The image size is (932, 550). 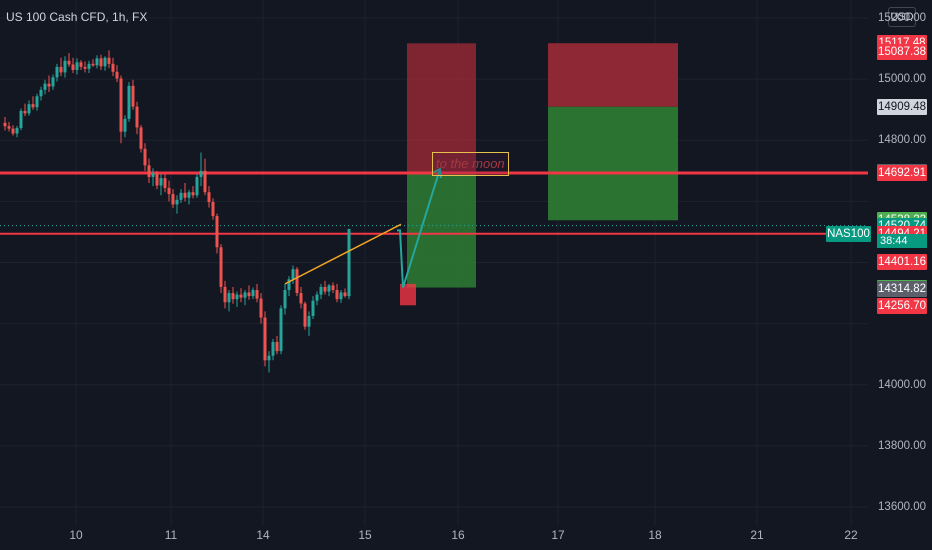 What do you see at coordinates (902, 52) in the screenshot?
I see `price-tag: 15087.38` at bounding box center [902, 52].